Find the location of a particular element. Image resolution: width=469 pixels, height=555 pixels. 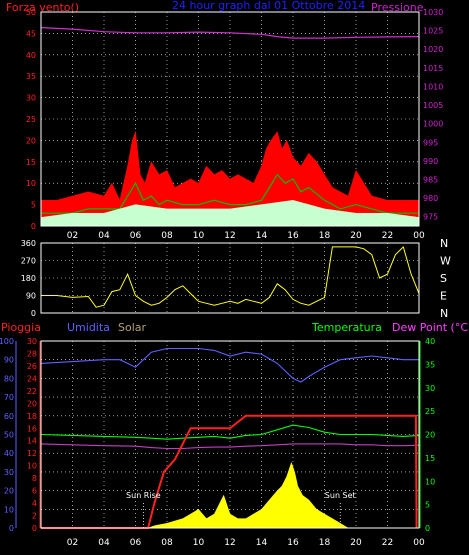

temp-y-tick: 5 is located at coordinates (427, 505).